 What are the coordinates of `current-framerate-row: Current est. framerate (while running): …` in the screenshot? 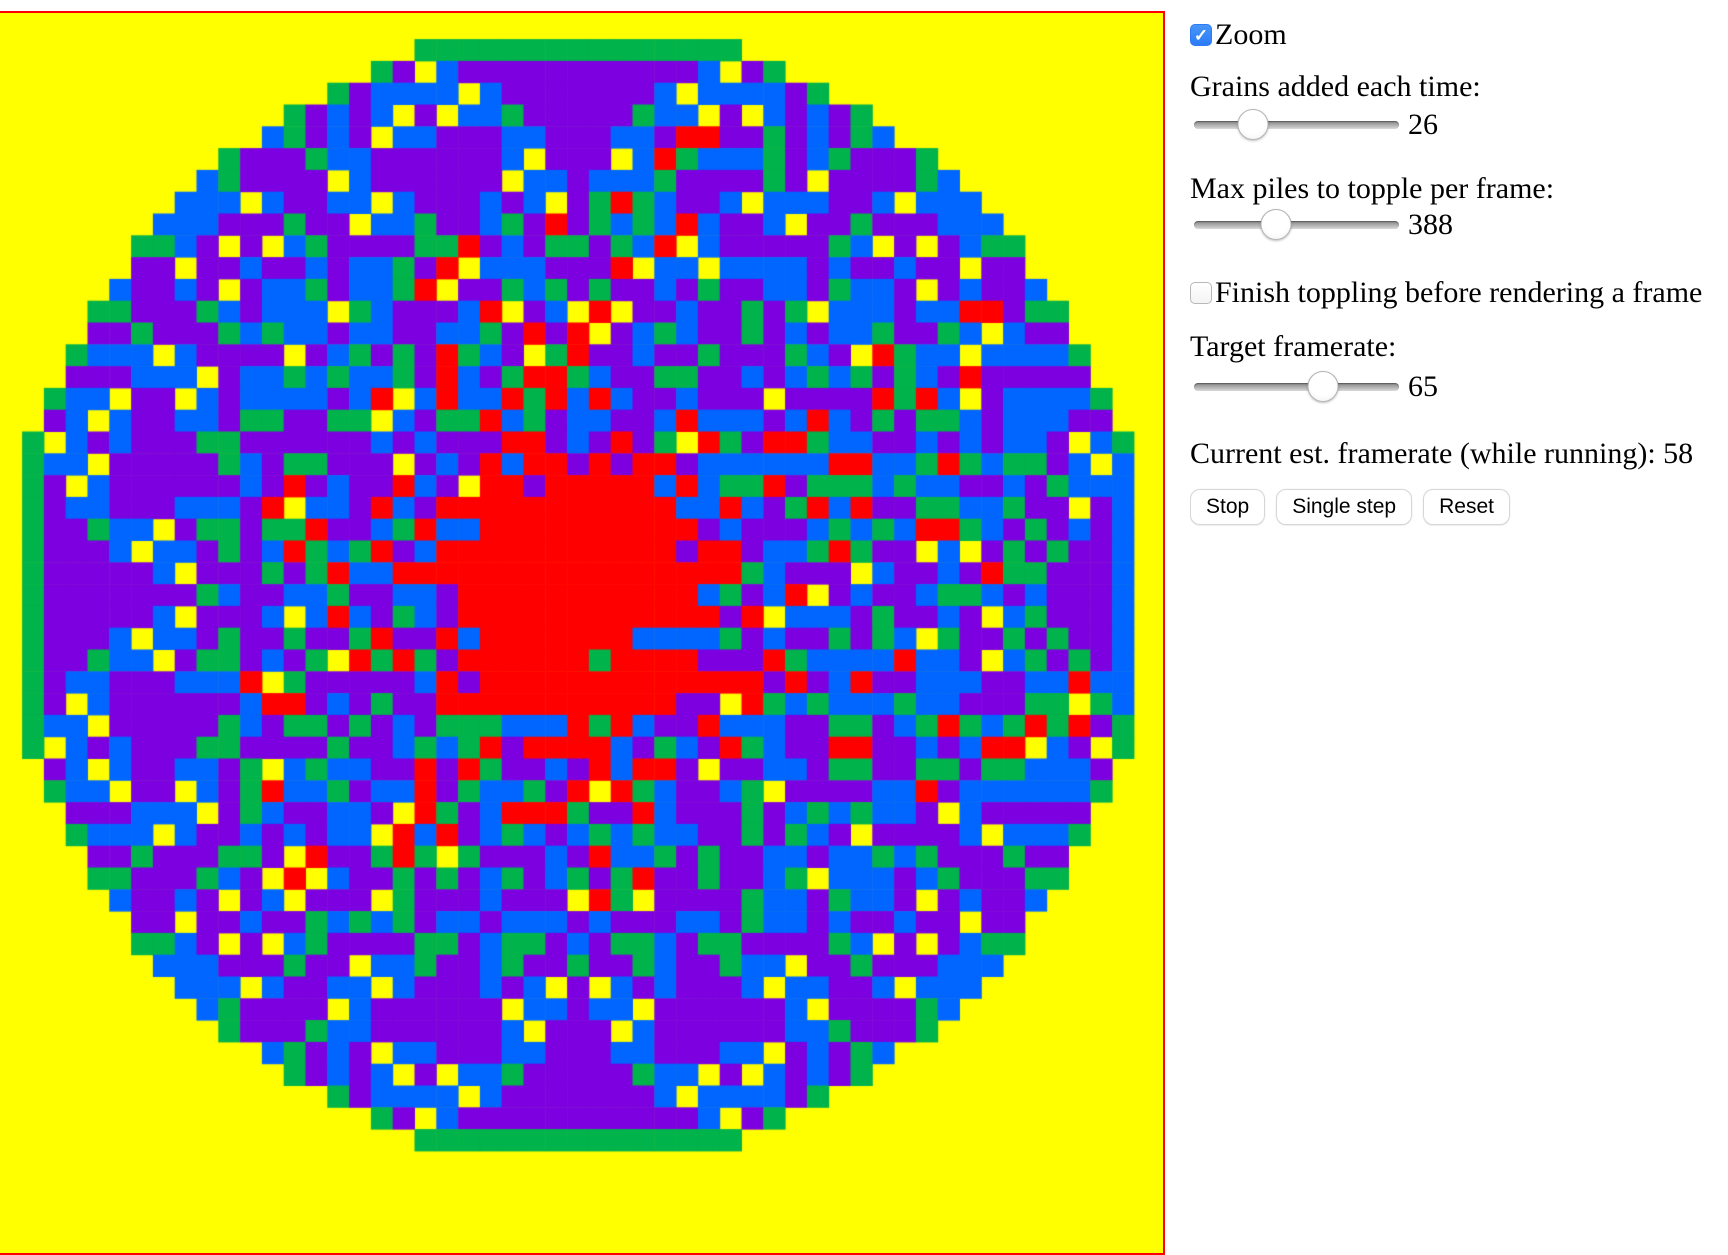 It's located at (1441, 454).